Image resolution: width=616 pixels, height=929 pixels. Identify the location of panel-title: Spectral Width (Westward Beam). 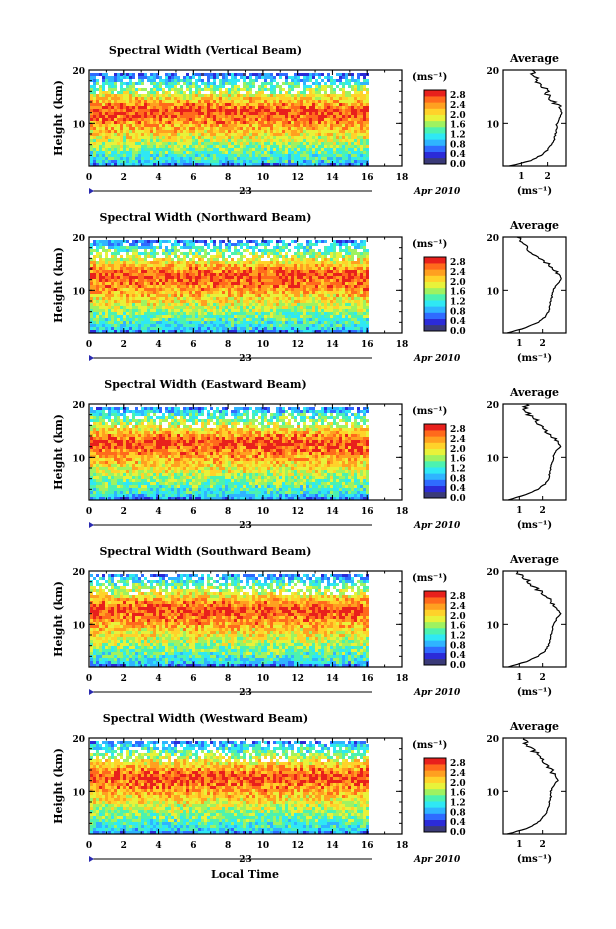
(205, 718).